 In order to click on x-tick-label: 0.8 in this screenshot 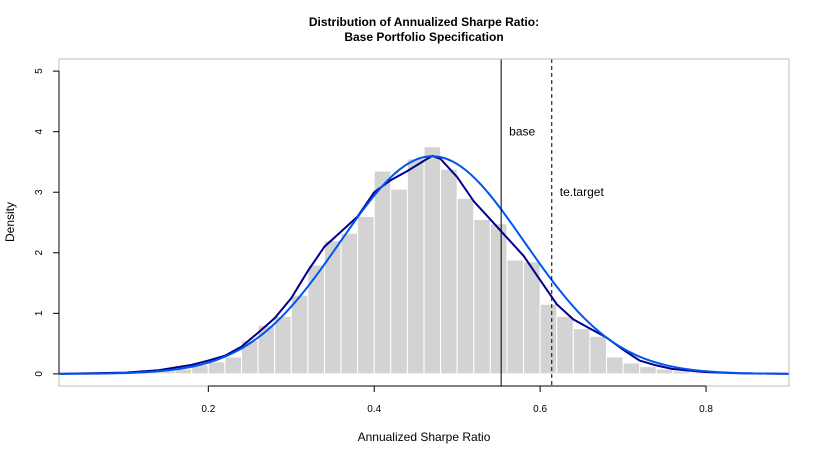, I will do `click(706, 409)`.